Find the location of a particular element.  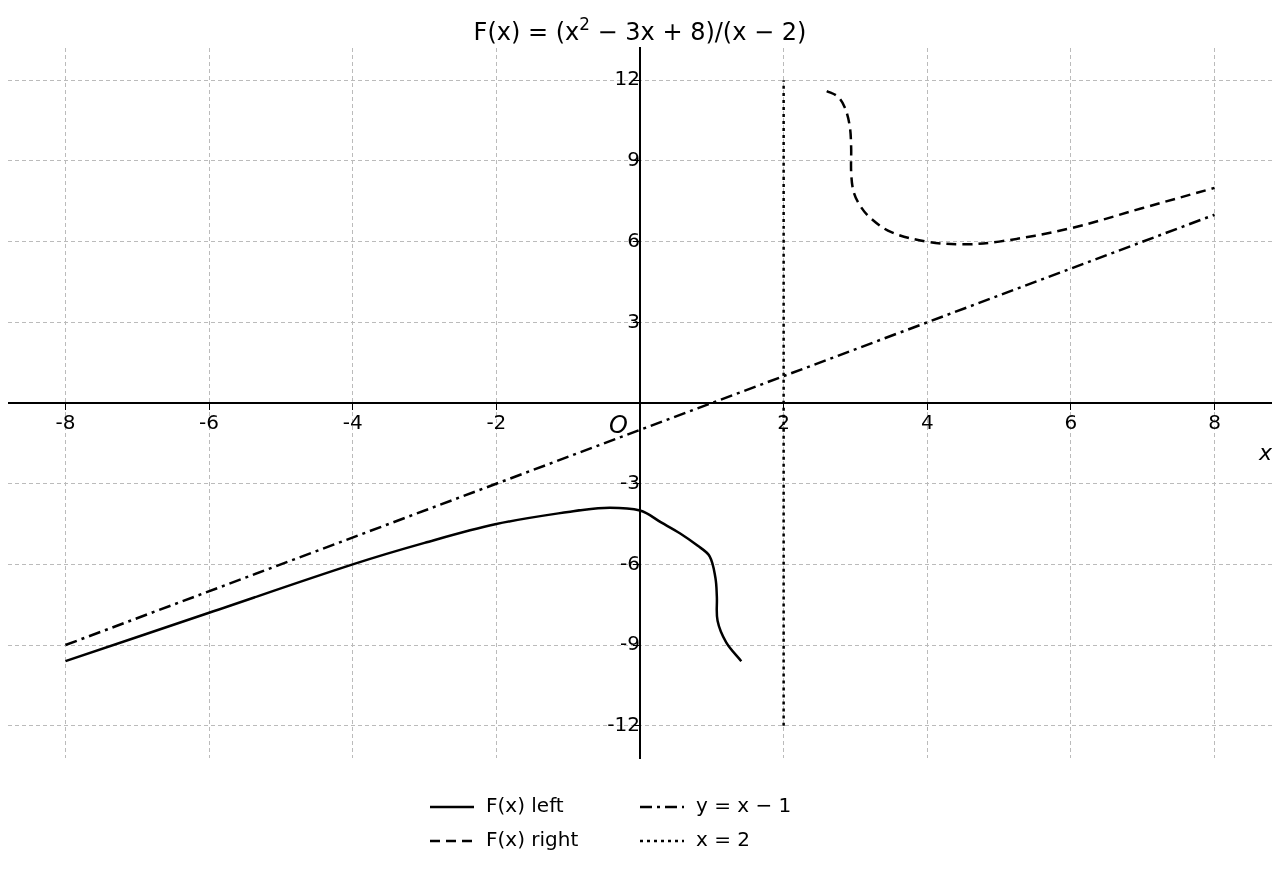

x-tick-label: -8 is located at coordinates (65, 422).